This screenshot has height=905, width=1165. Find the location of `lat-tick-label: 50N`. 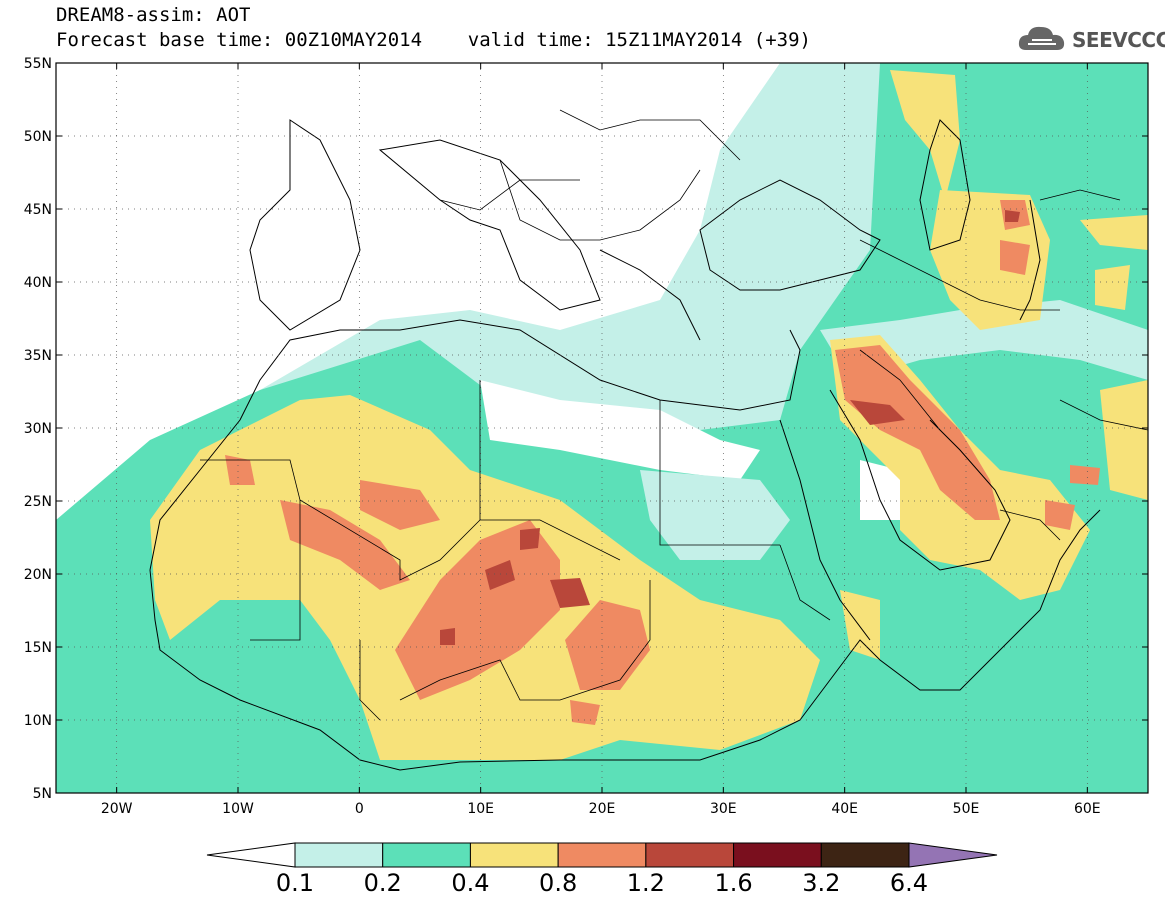

lat-tick-label: 50N is located at coordinates (38, 137).